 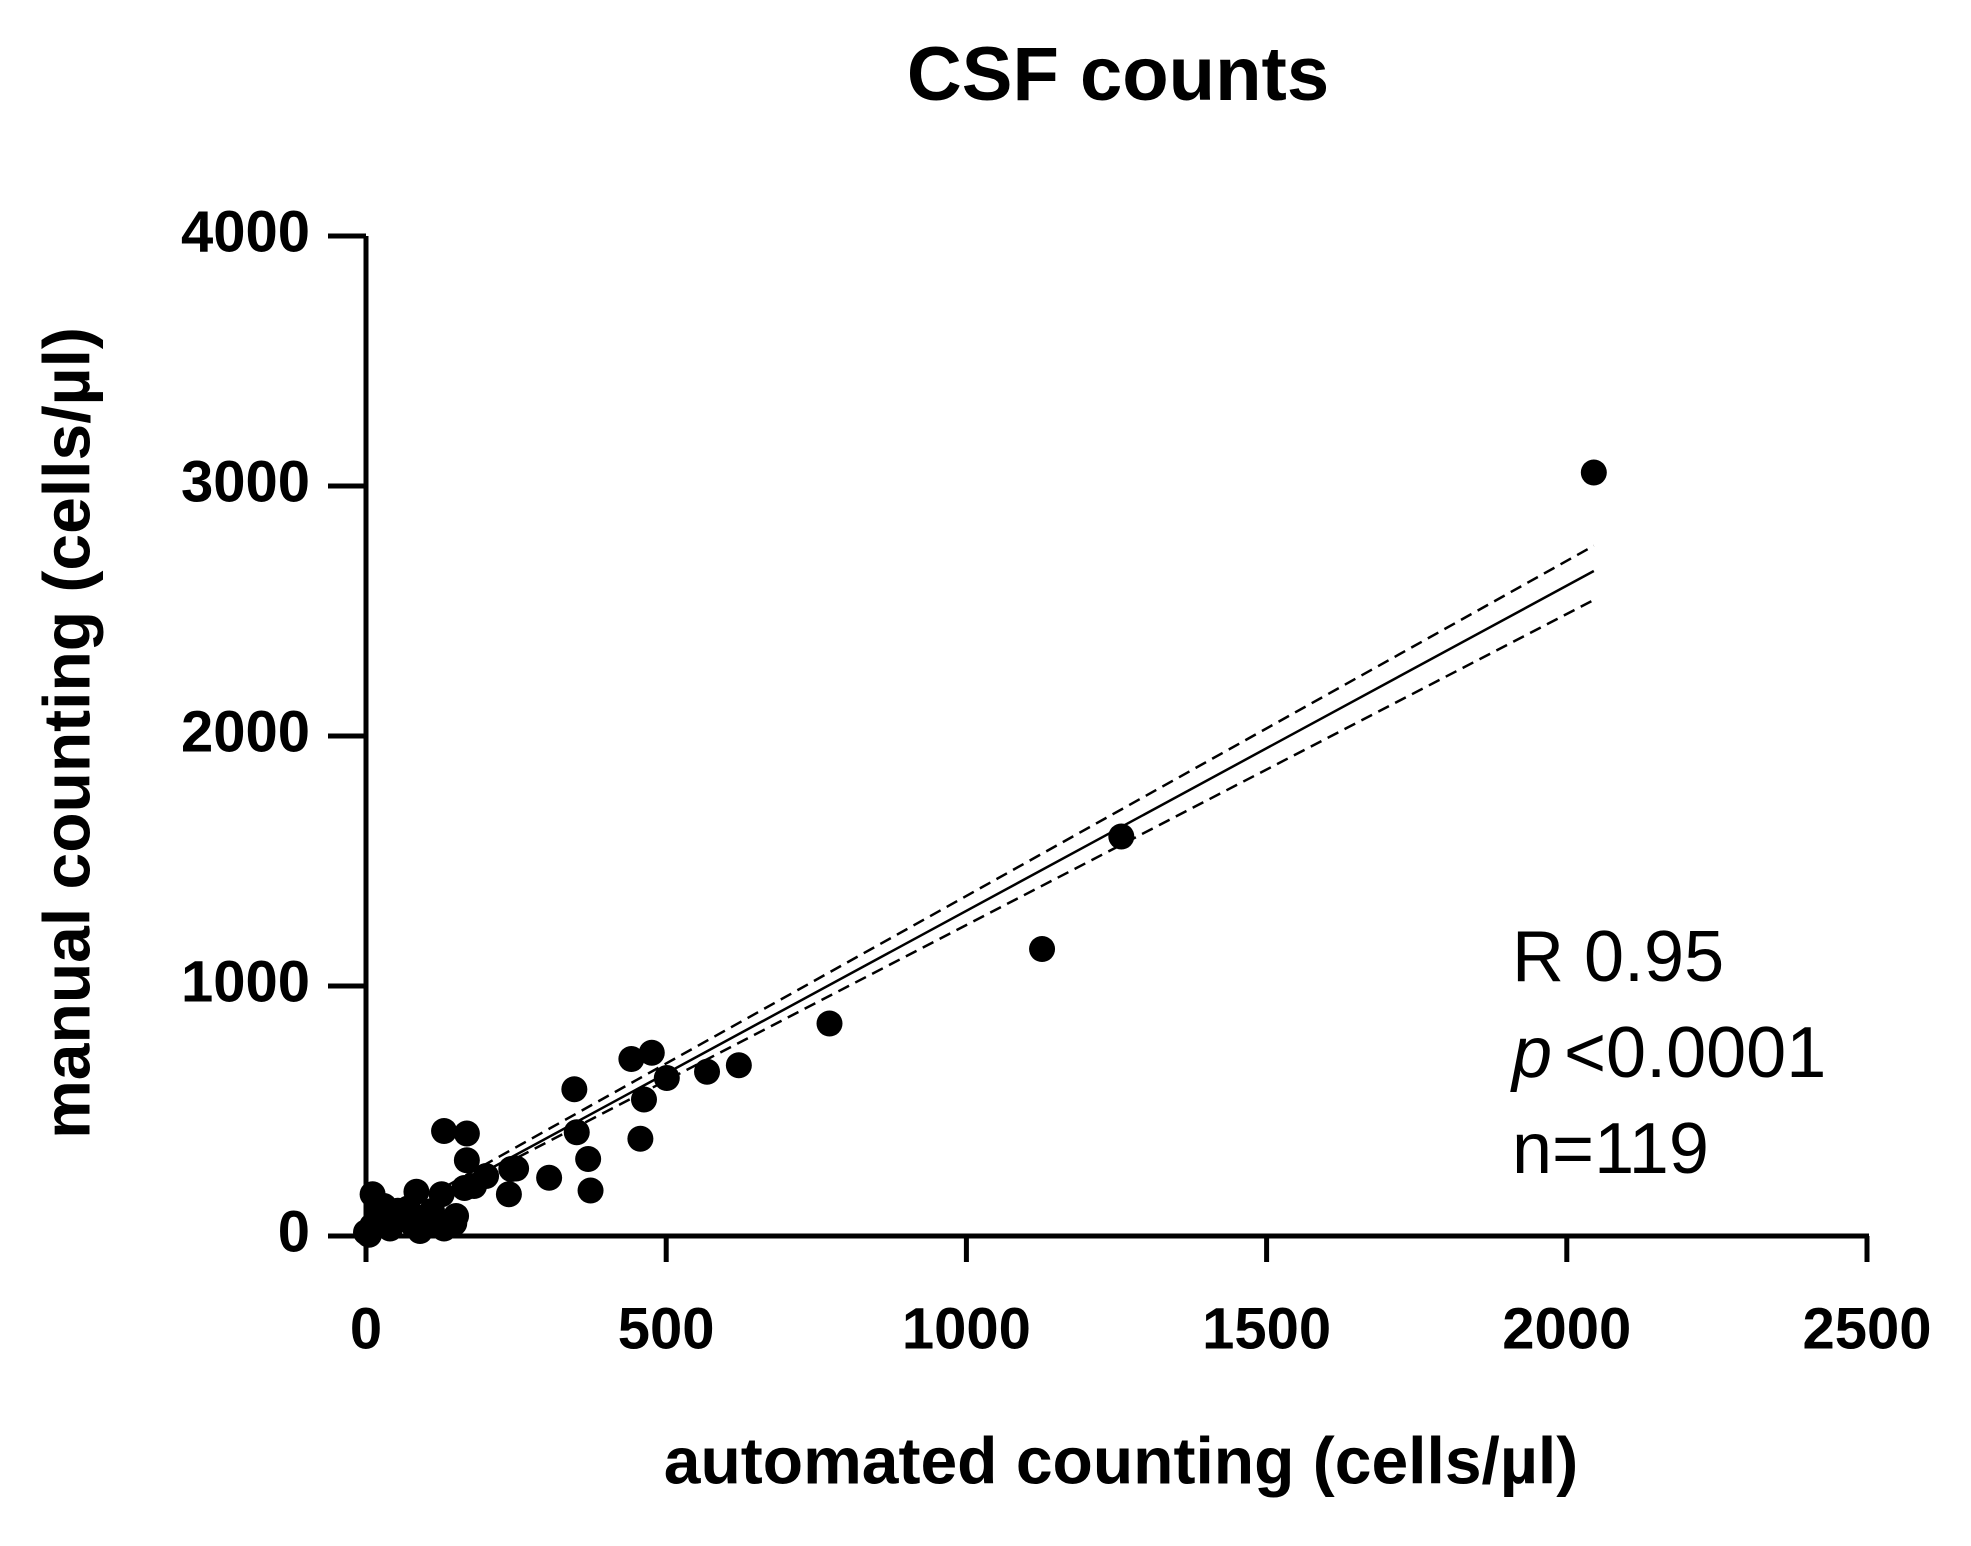 What do you see at coordinates (245, 731) in the screenshot?
I see `y-tick-label: 2000` at bounding box center [245, 731].